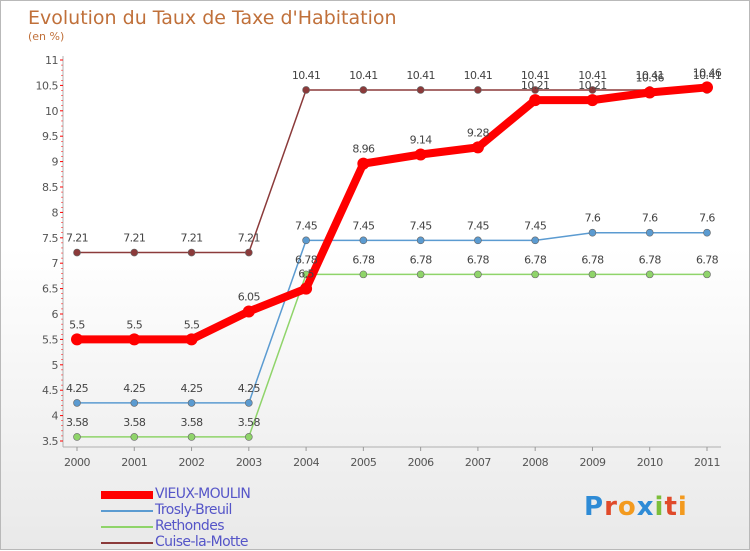 Image resolution: width=750 pixels, height=551 pixels. What do you see at coordinates (51, 111) in the screenshot?
I see `y-tick-label: 10` at bounding box center [51, 111].